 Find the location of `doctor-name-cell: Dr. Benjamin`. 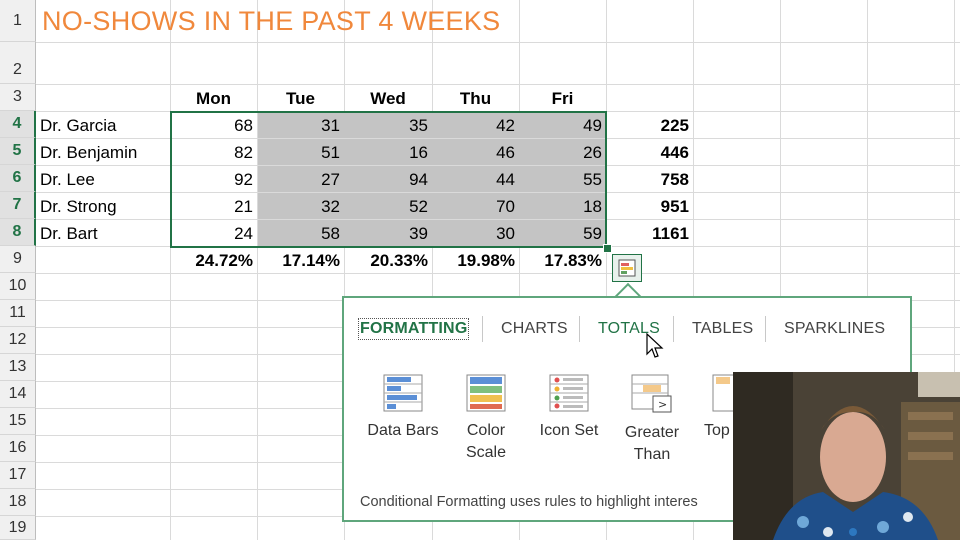

doctor-name-cell: Dr. Benjamin is located at coordinates (89, 152).